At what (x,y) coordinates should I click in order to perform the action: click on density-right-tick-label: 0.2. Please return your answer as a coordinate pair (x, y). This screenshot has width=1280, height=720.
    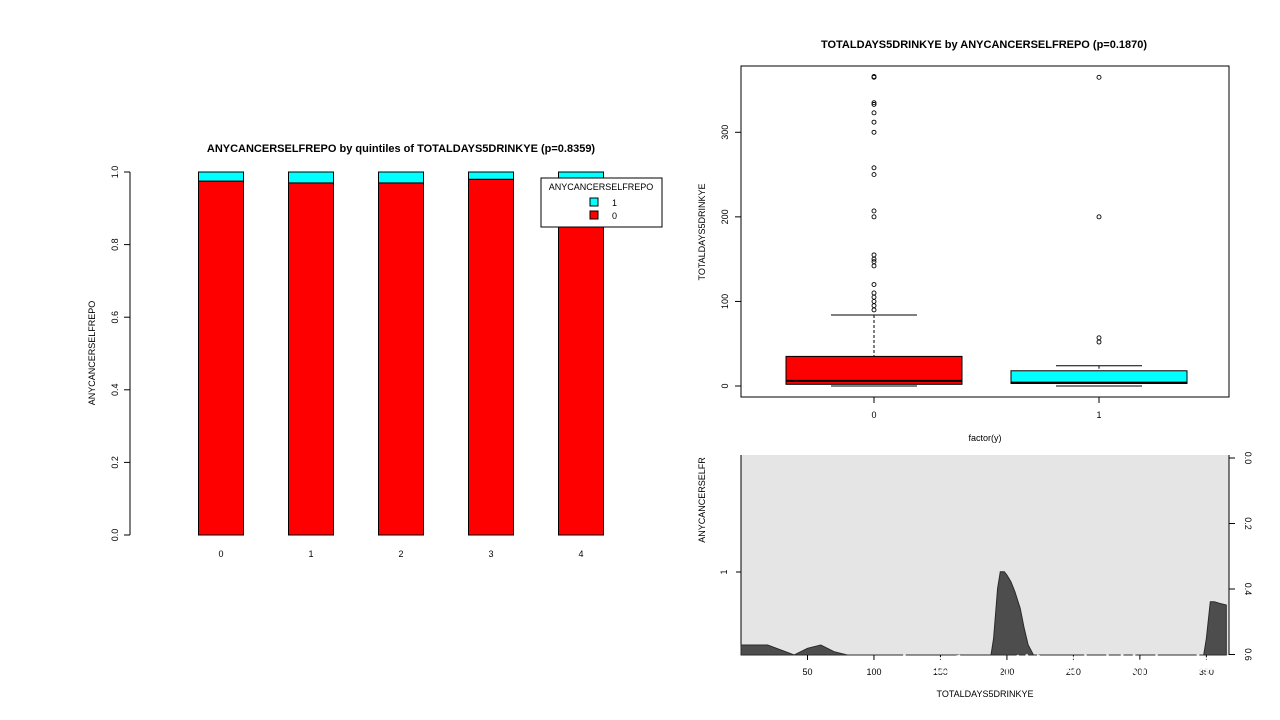
    Looking at the image, I should click on (1248, 523).